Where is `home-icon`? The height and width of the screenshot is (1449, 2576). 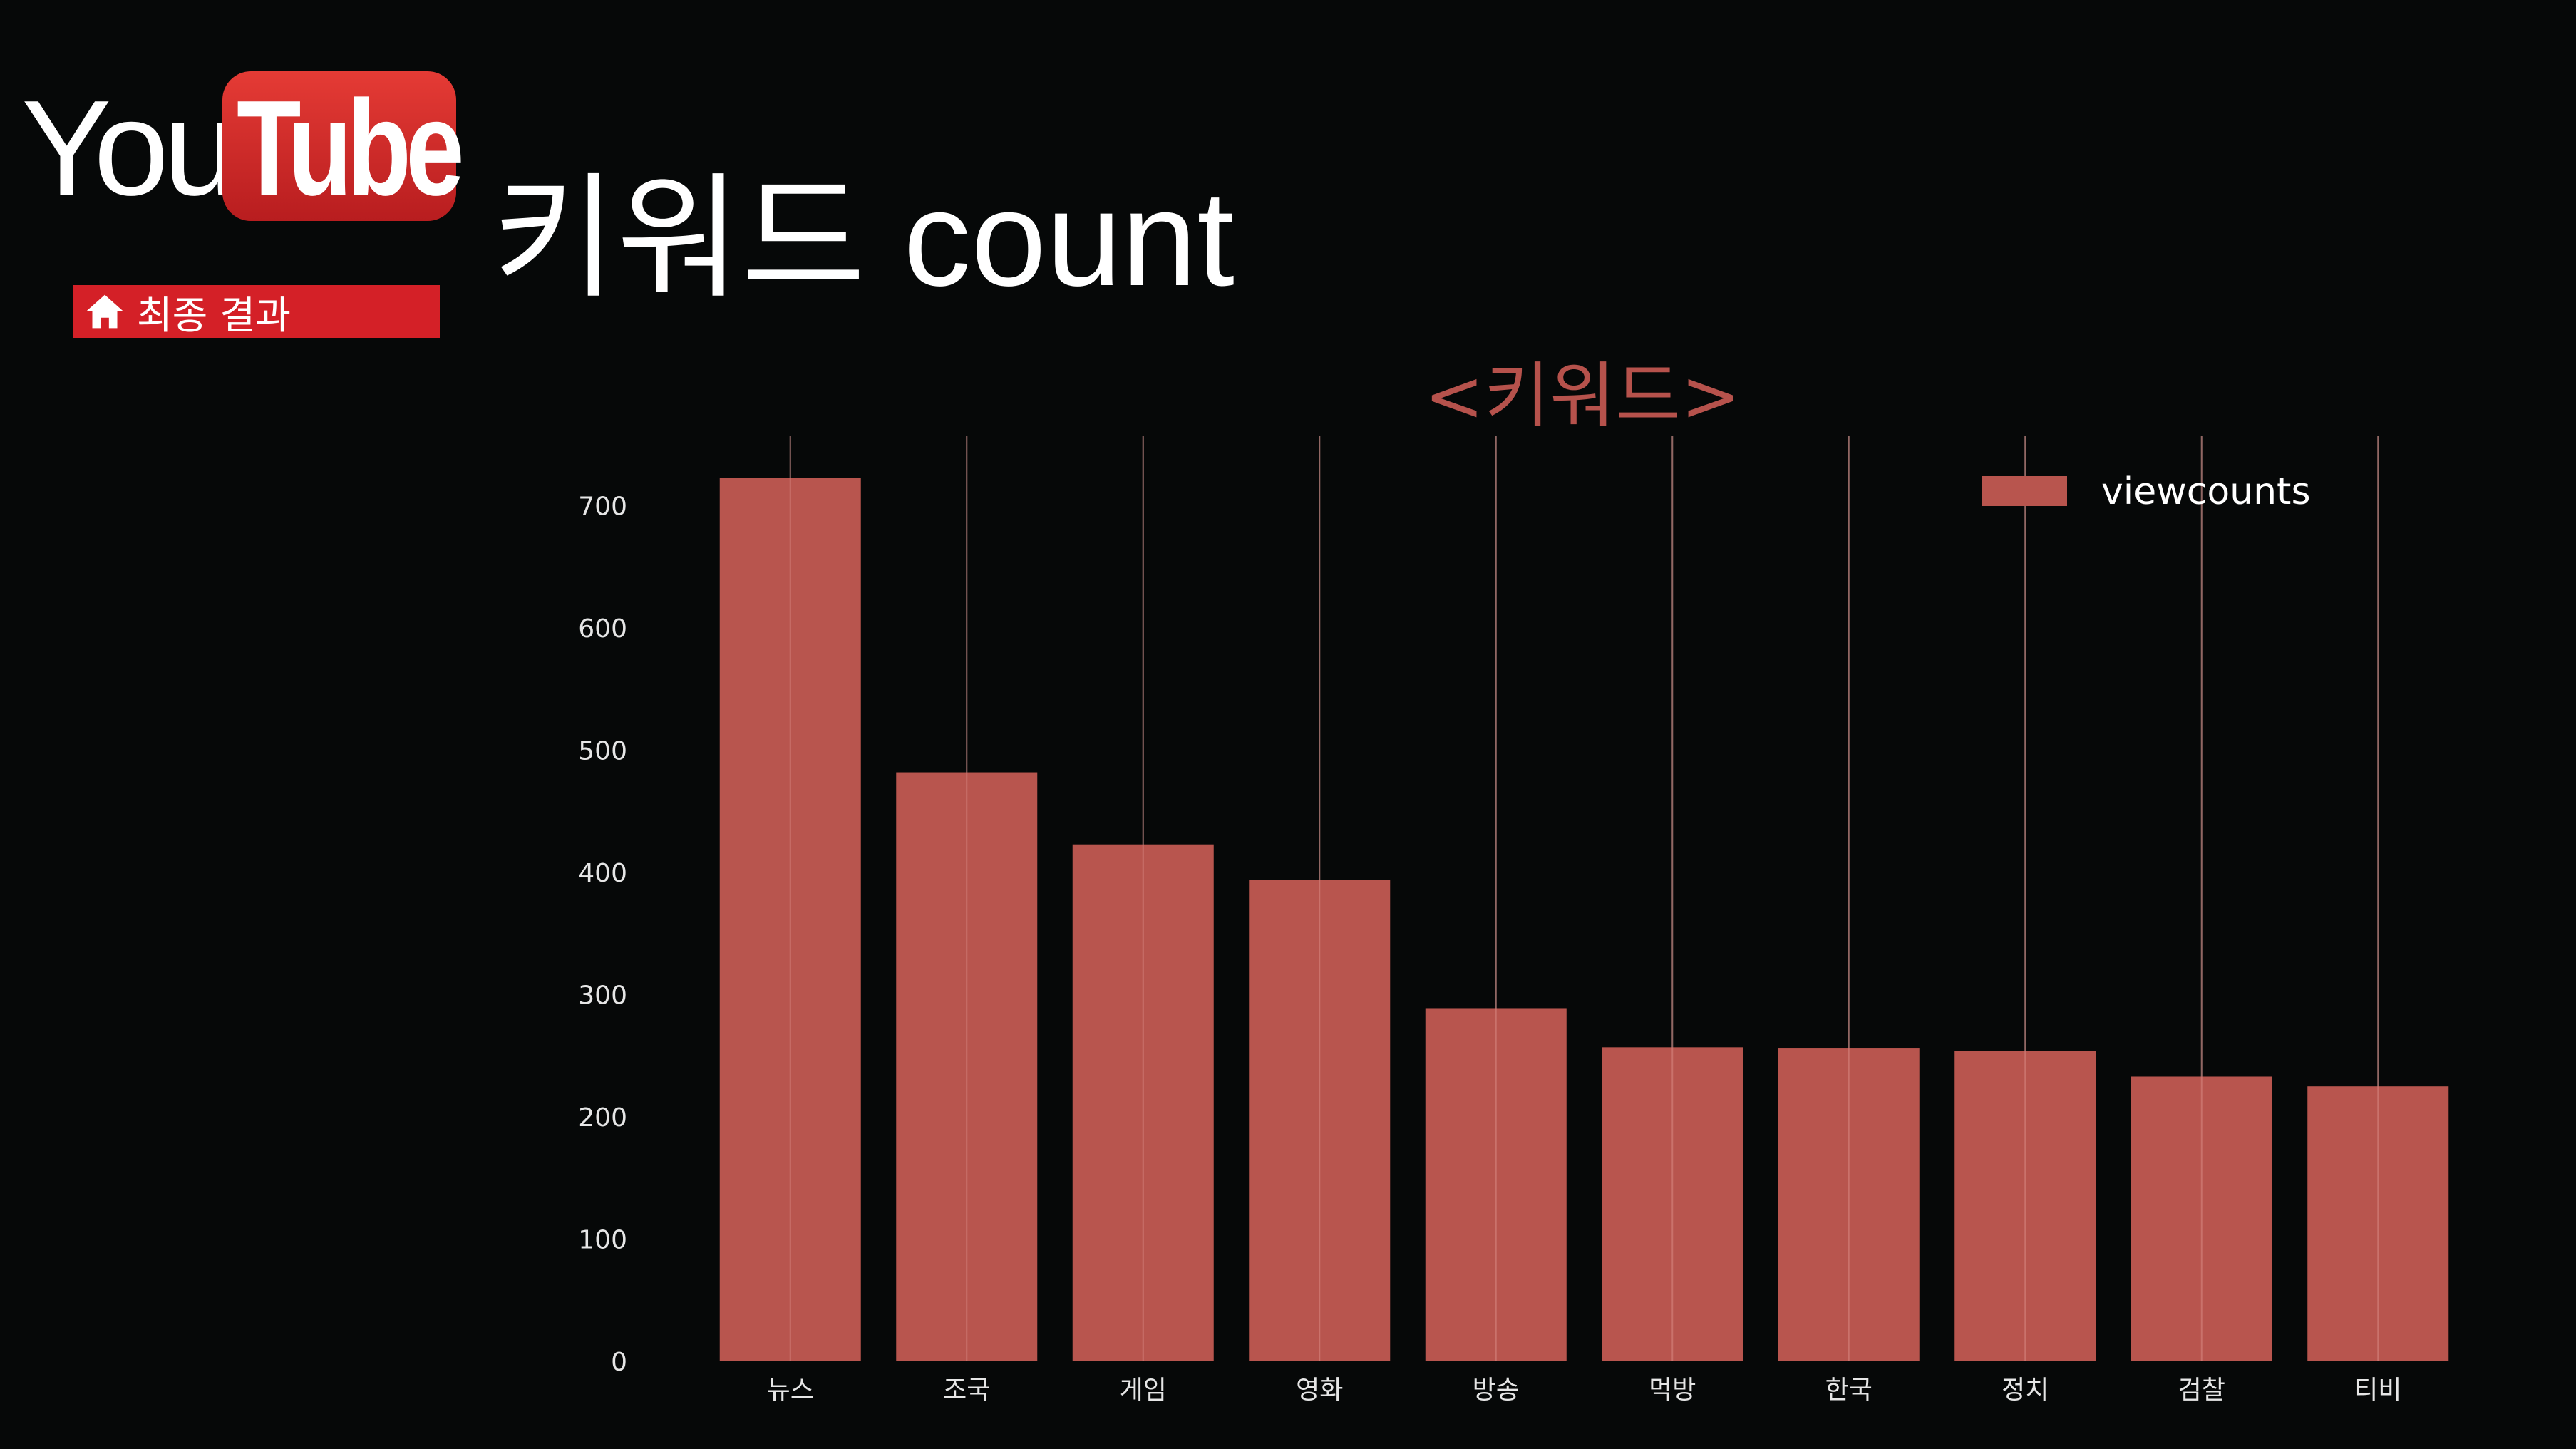
home-icon is located at coordinates (105, 311).